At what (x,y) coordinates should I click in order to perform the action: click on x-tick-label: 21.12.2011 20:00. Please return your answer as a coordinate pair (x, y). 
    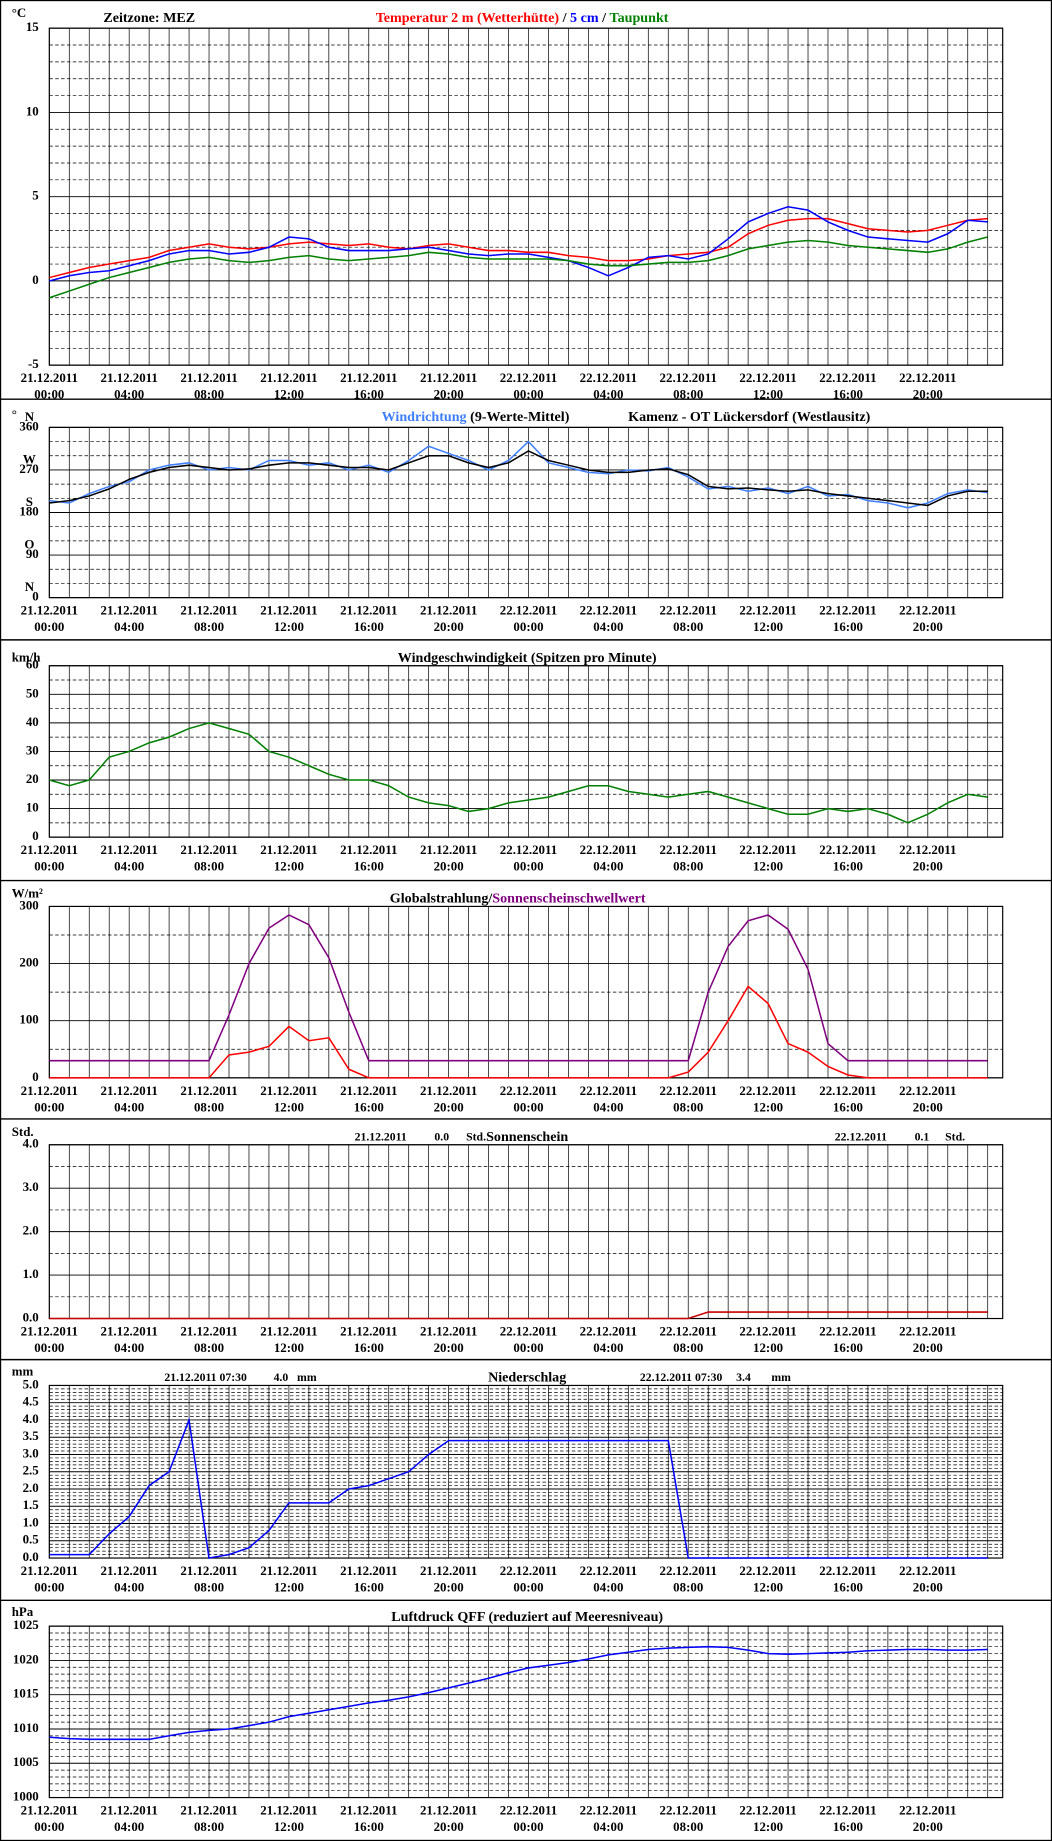
    Looking at the image, I should click on (448, 1339).